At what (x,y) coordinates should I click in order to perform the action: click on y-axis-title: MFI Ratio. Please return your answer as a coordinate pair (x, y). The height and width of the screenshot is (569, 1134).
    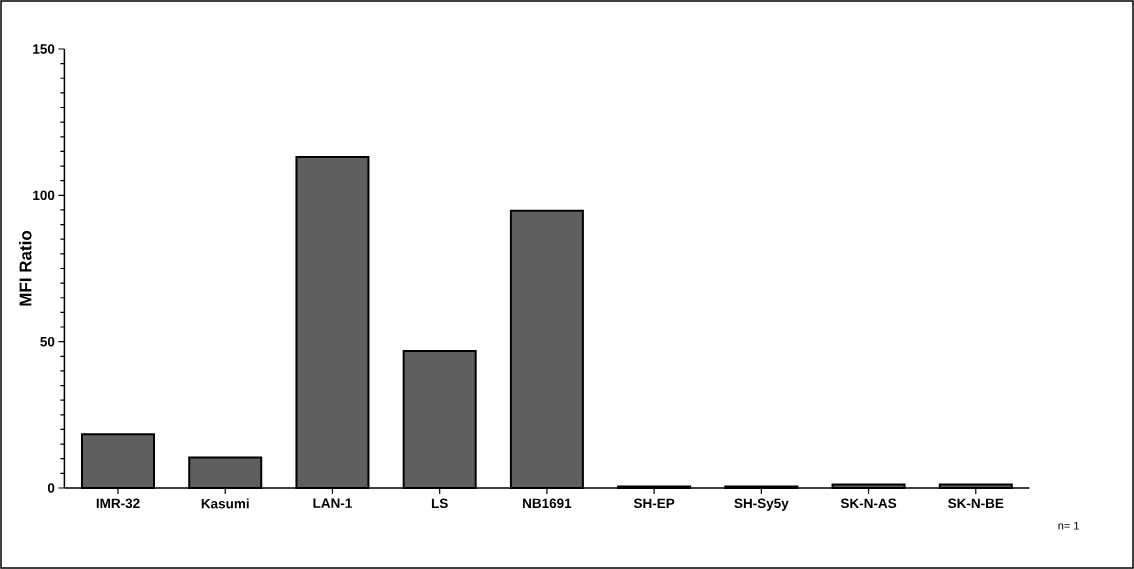
    Looking at the image, I should click on (25, 268).